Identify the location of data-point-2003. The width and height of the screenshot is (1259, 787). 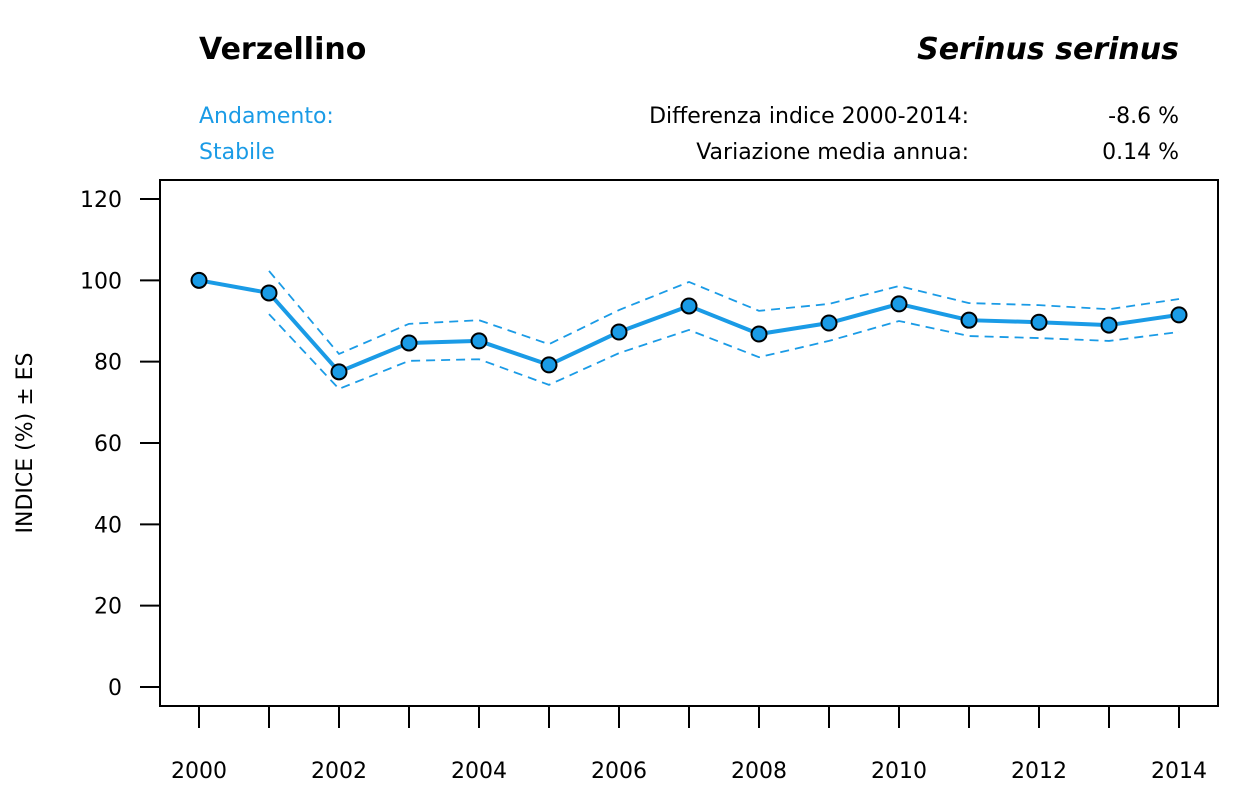
(409, 343).